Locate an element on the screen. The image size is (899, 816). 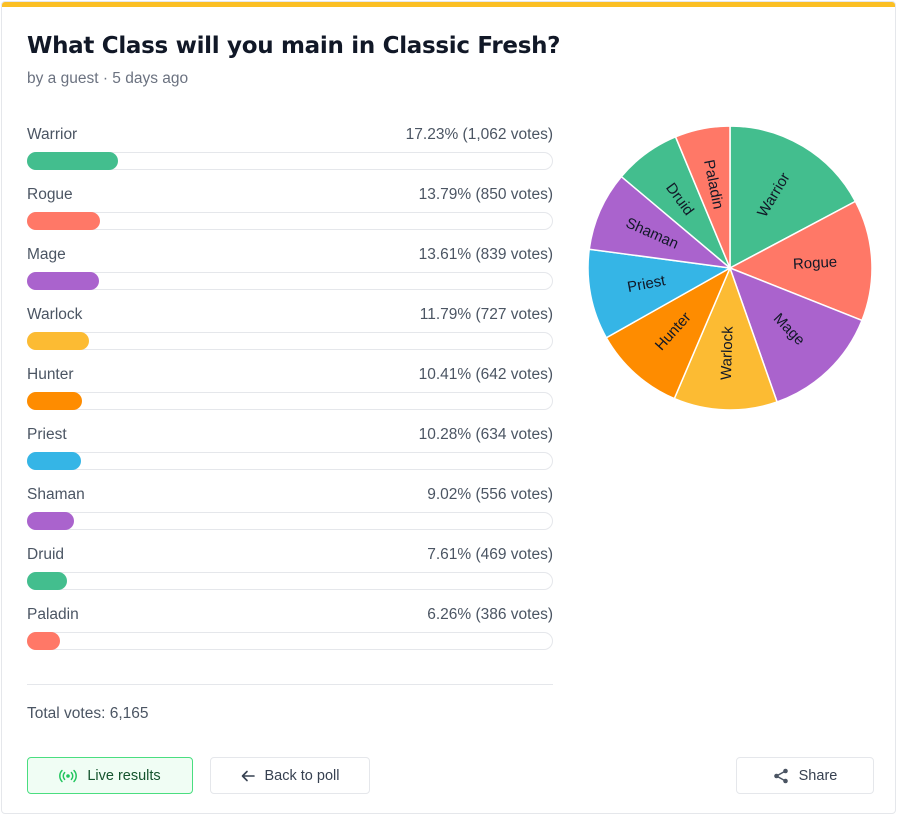
result-label: Warrior is located at coordinates (52, 134).